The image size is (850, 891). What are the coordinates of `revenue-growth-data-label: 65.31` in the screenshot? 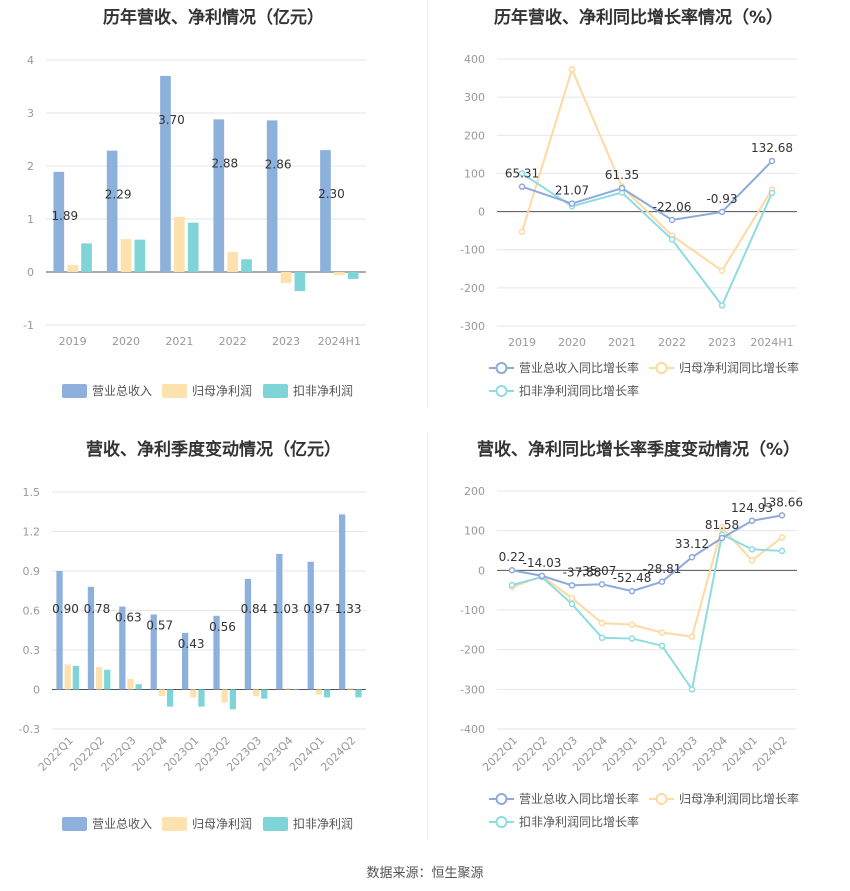 It's located at (522, 174).